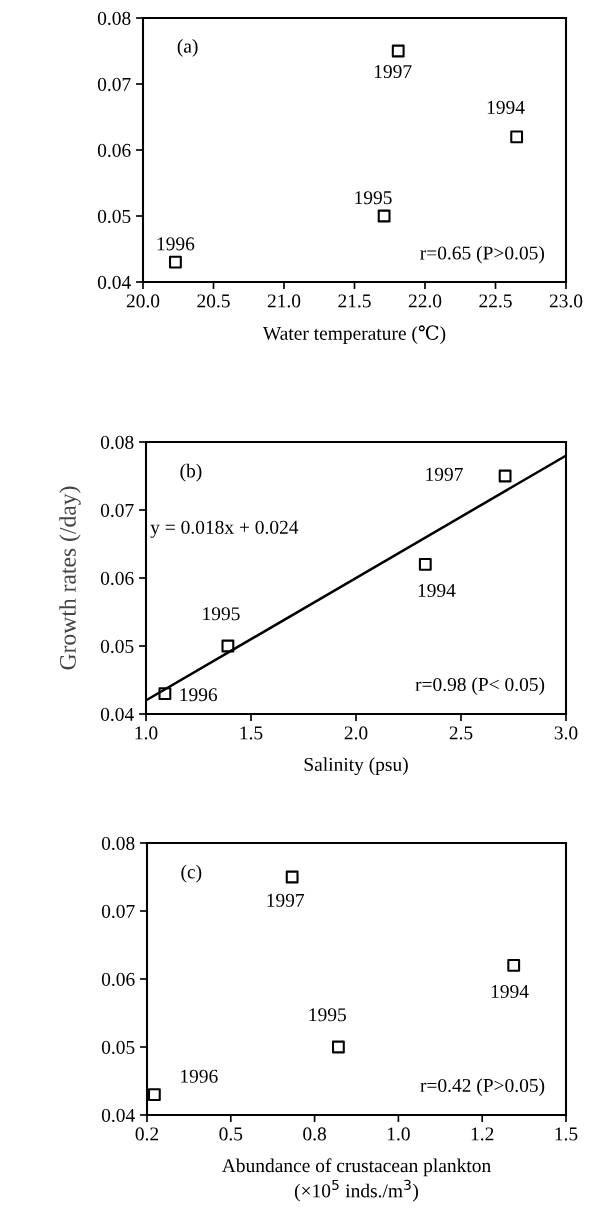 The width and height of the screenshot is (605, 1230). Describe the element at coordinates (482, 254) in the screenshot. I see `annotation: r=0.65 (P>0.05)` at that location.